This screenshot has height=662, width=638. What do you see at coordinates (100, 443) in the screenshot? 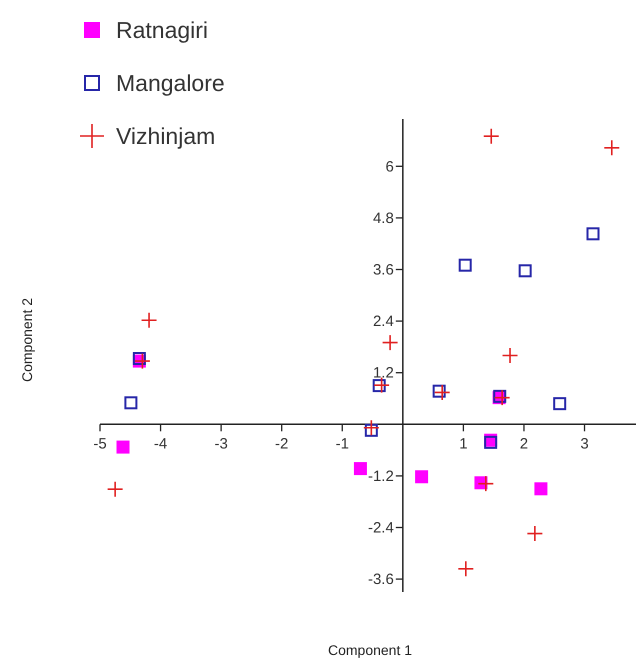
I see `x-tick-label: -5` at bounding box center [100, 443].